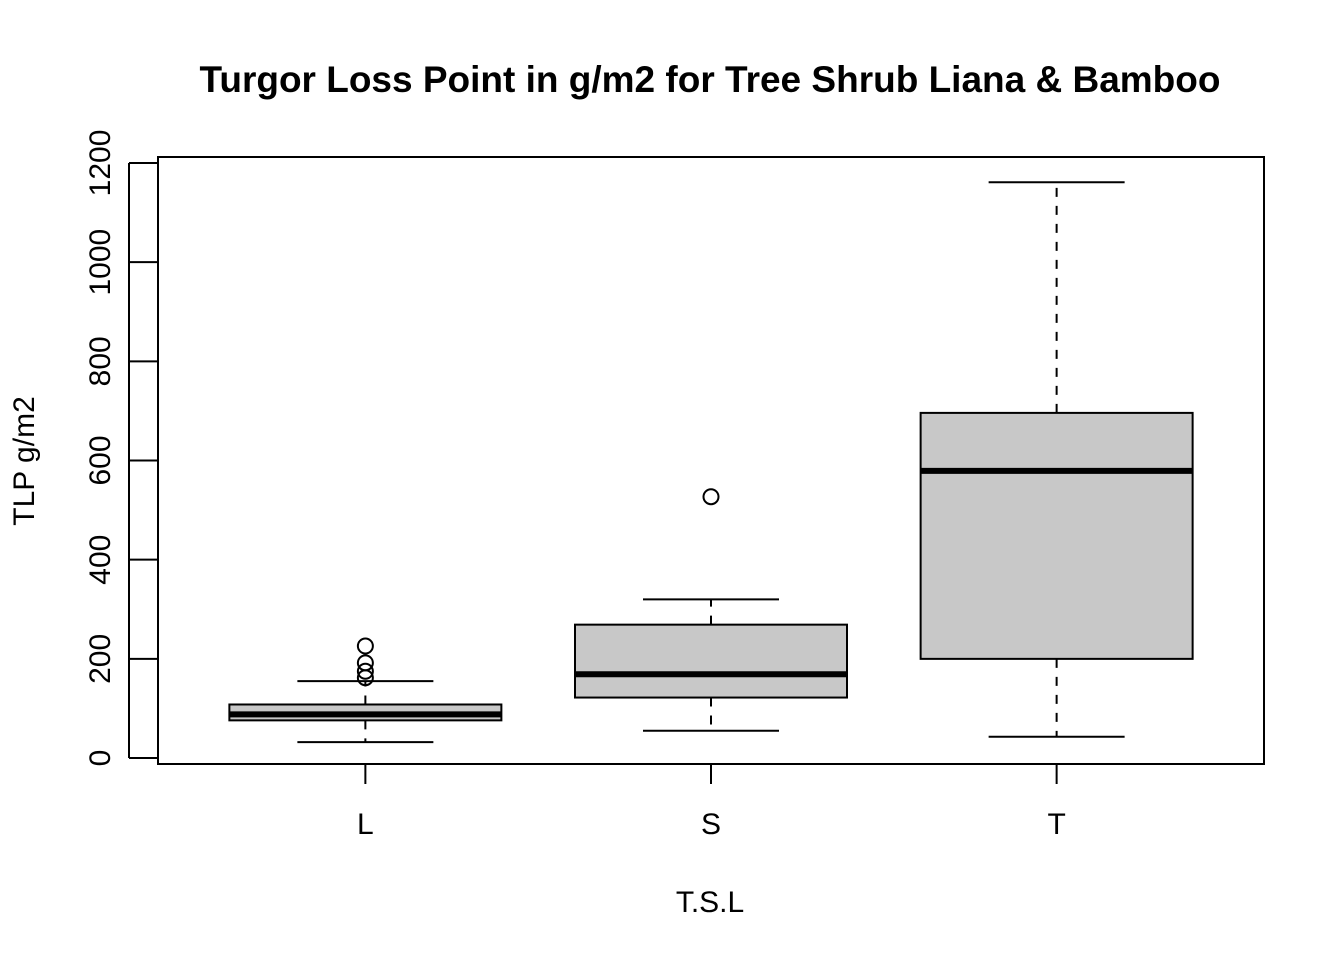  I want to click on box-S, so click(711, 610).